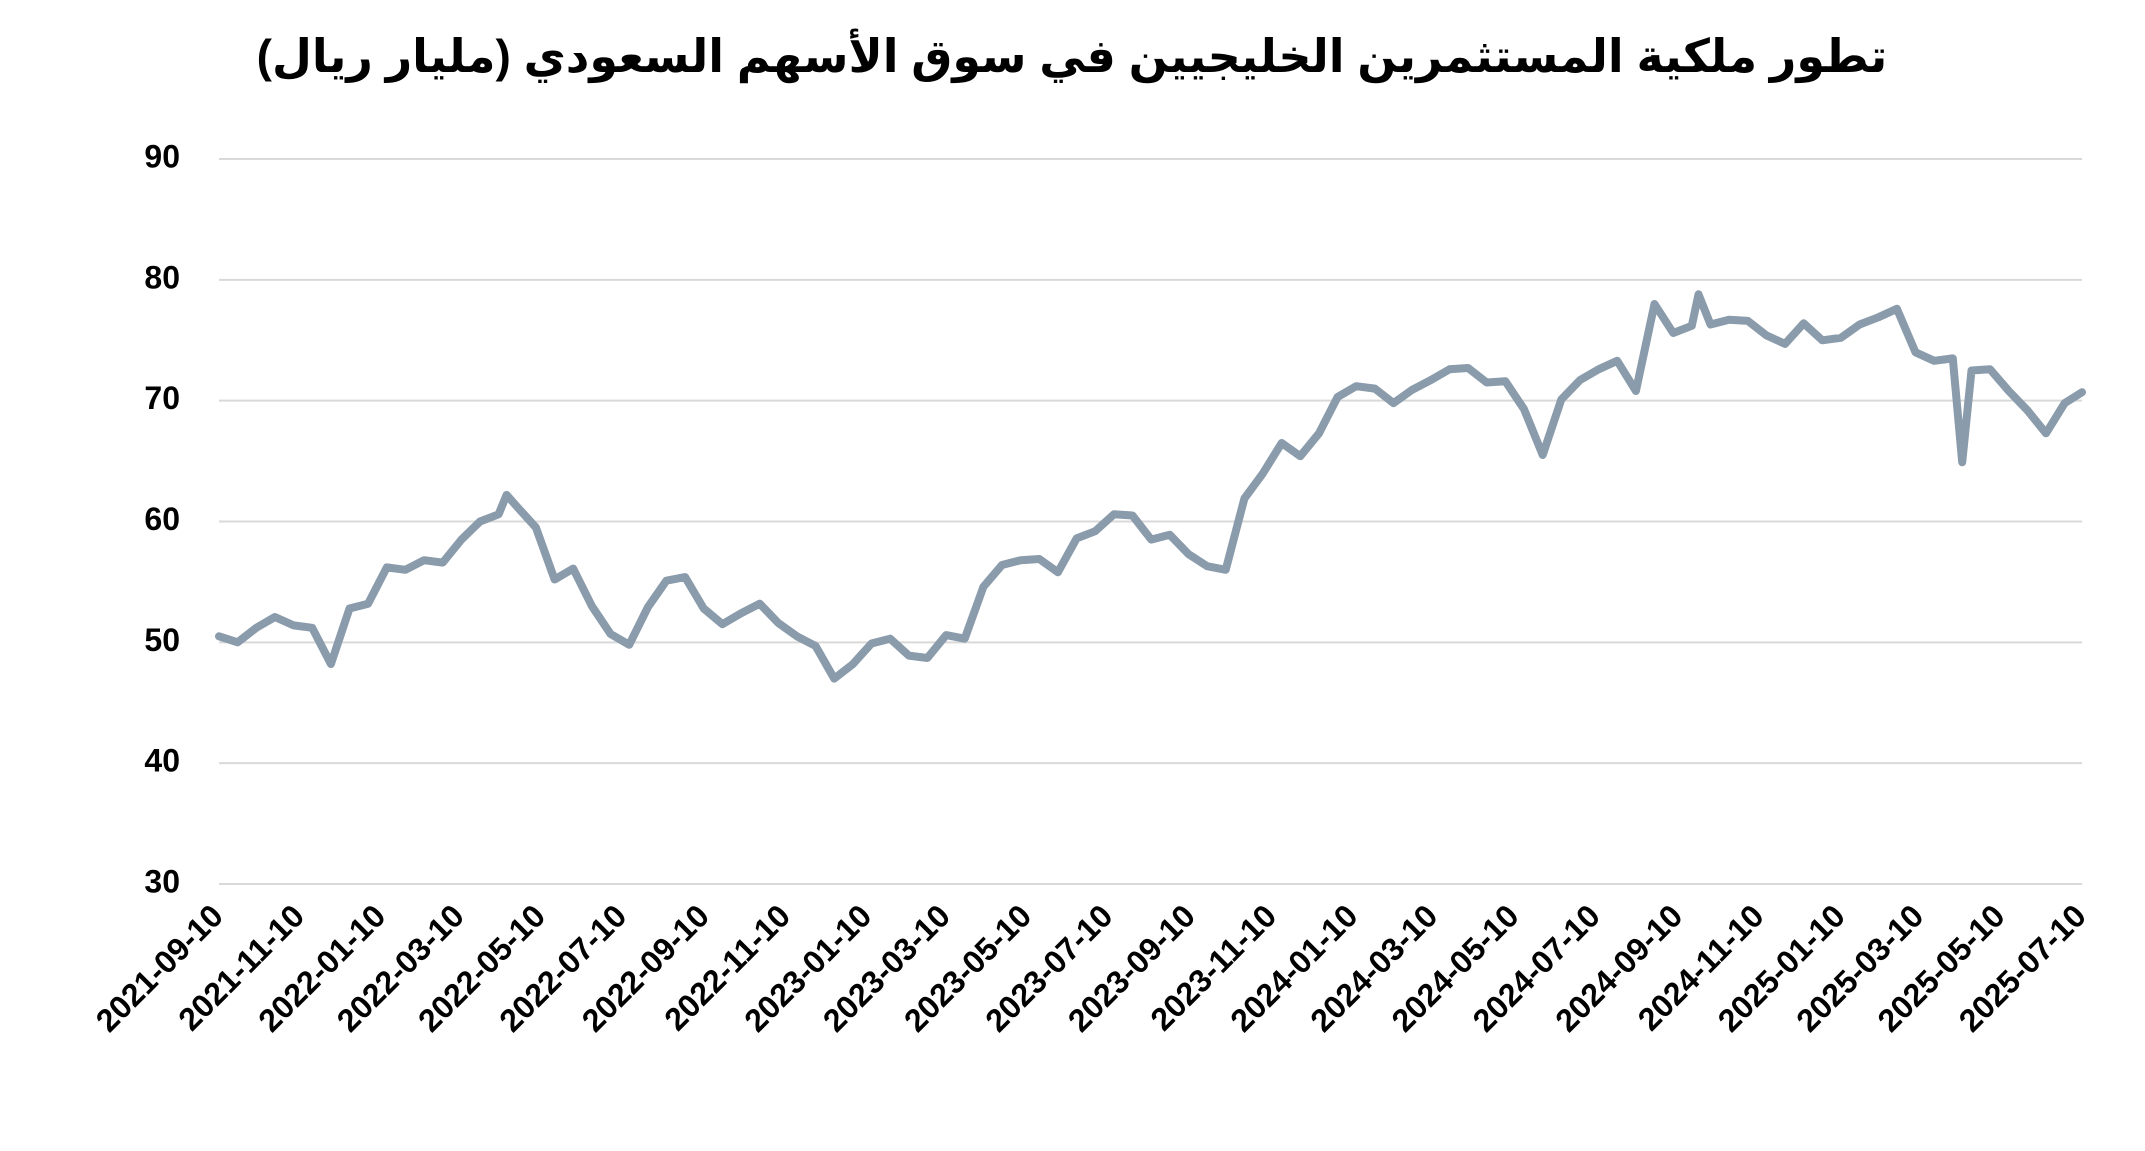 The width and height of the screenshot is (2145, 1151). Describe the element at coordinates (162, 277) in the screenshot. I see `y-tick-label: 80` at that location.